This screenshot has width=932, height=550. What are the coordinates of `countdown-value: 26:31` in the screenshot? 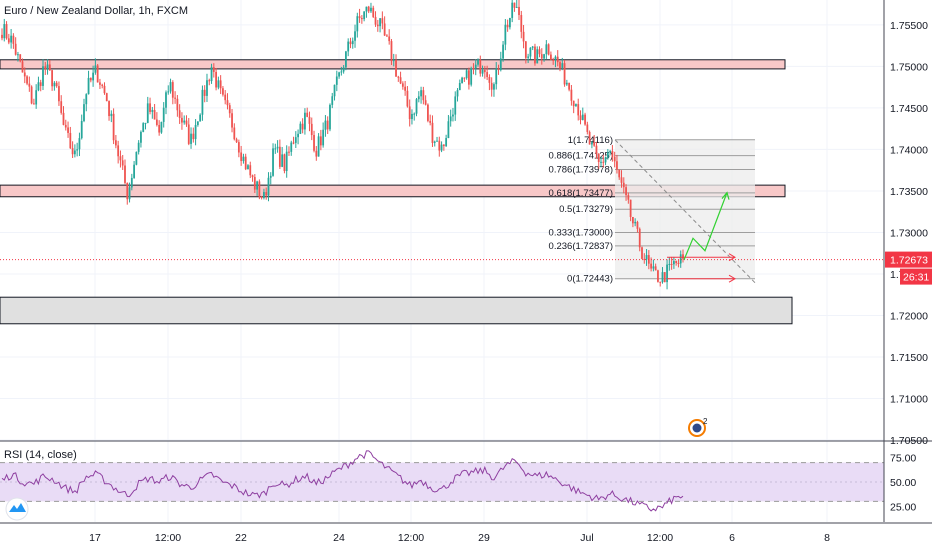 It's located at (916, 278).